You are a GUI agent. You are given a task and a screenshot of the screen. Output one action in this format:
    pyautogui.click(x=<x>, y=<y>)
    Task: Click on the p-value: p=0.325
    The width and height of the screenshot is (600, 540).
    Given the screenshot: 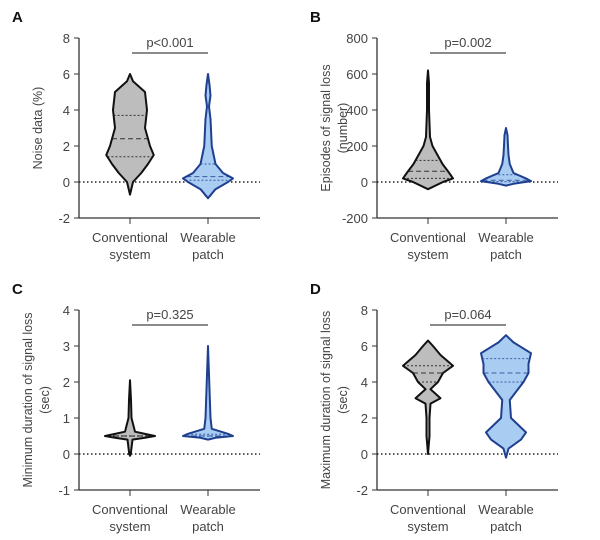 What is the action you would take?
    pyautogui.click(x=169, y=314)
    